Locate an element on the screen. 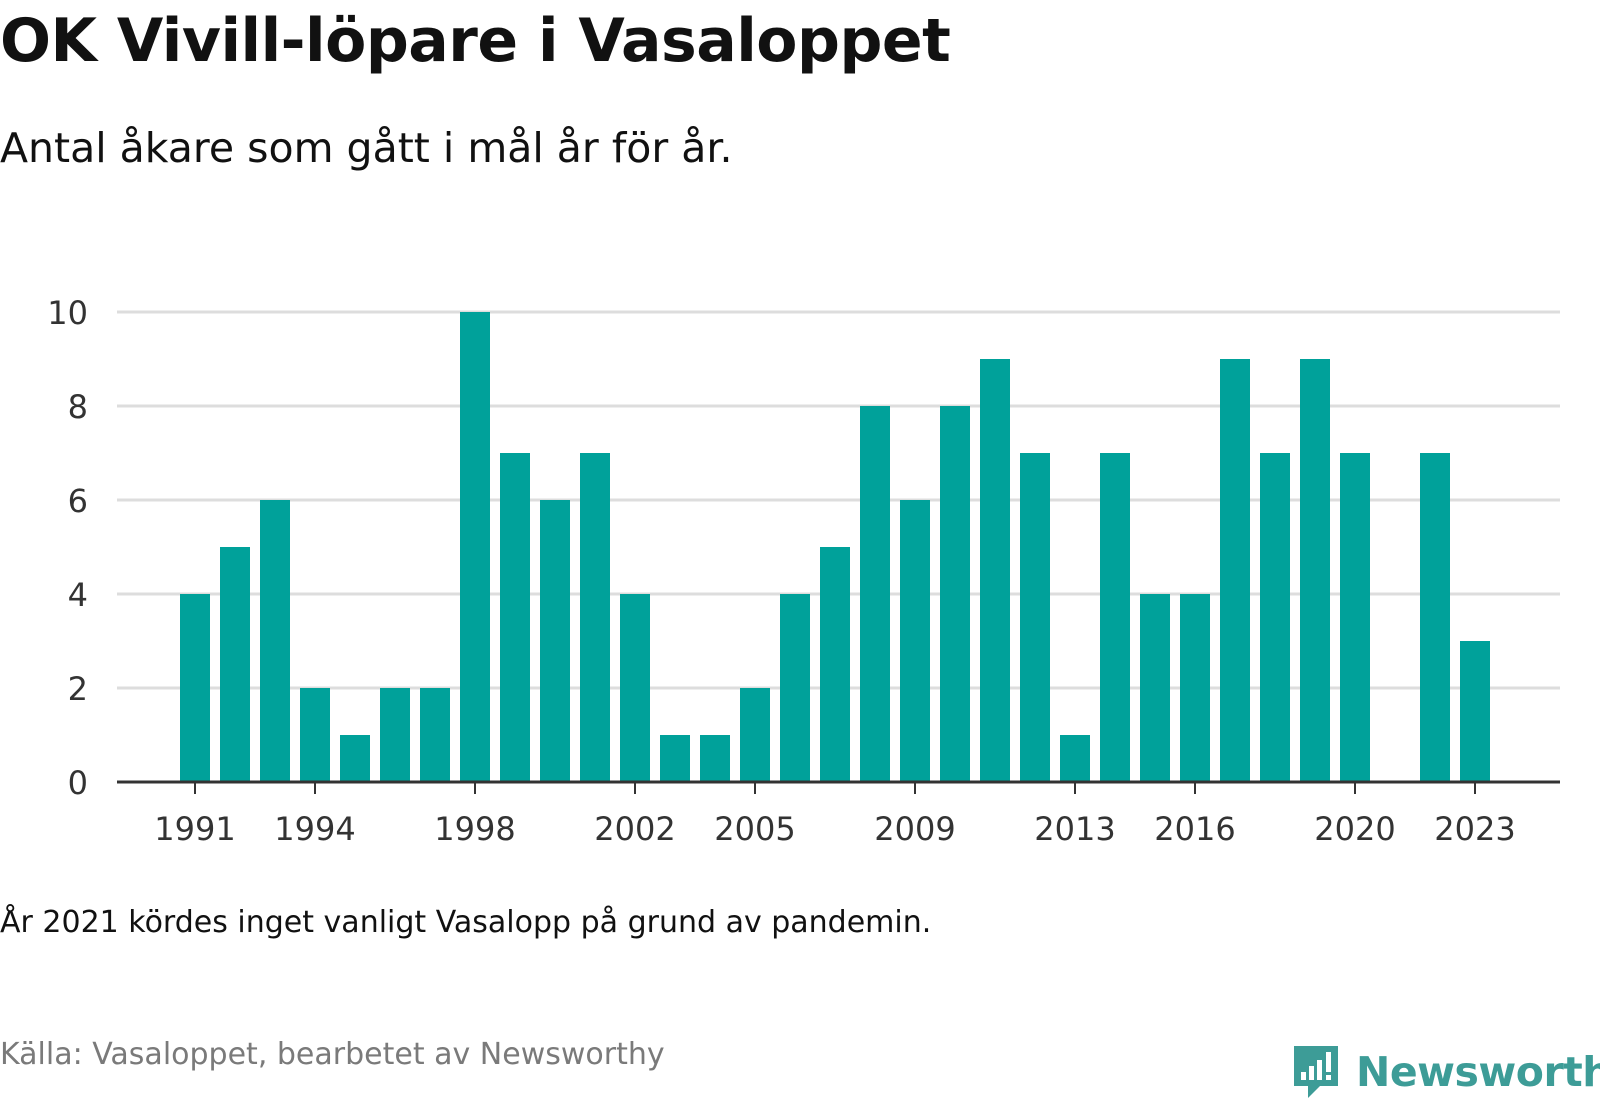 The image size is (1600, 1102). bar-2016 is located at coordinates (1195, 688).